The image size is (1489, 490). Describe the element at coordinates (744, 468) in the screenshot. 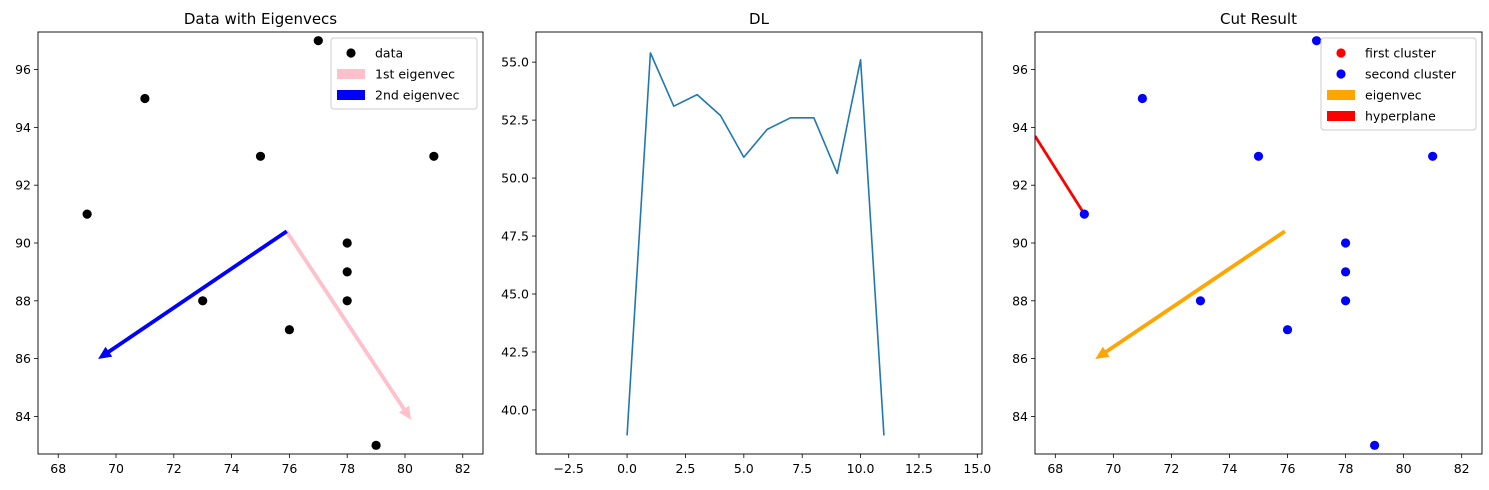

I see `x-tick-label: 5.0` at that location.